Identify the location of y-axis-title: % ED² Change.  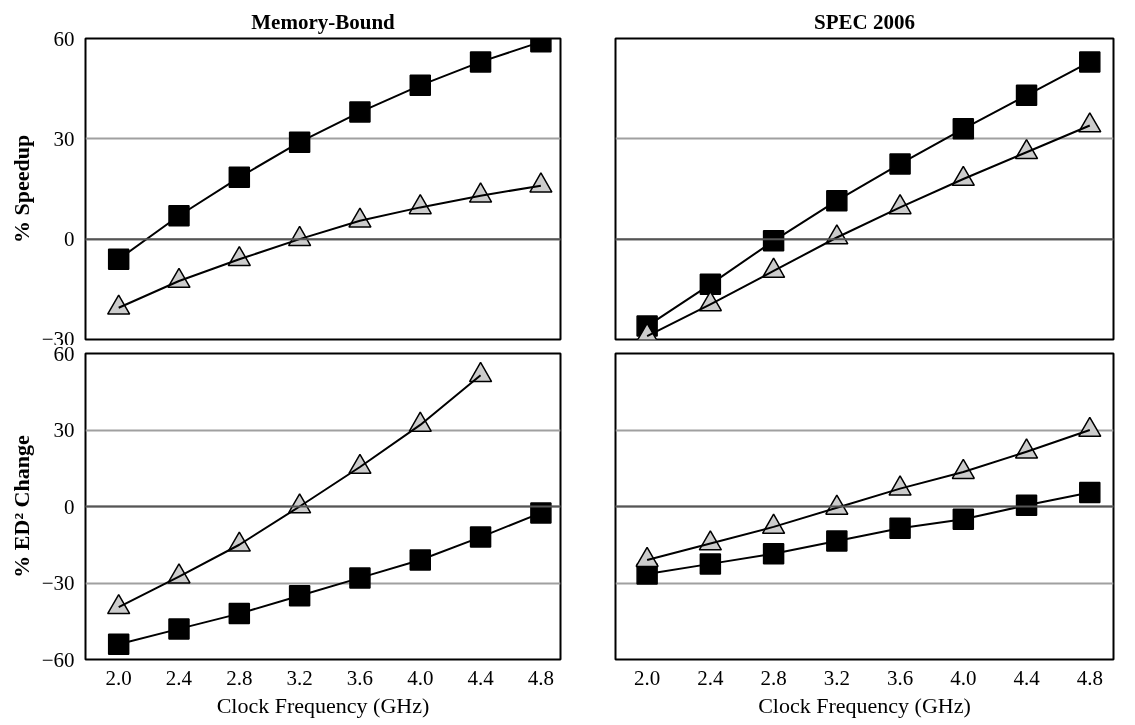
(21, 506).